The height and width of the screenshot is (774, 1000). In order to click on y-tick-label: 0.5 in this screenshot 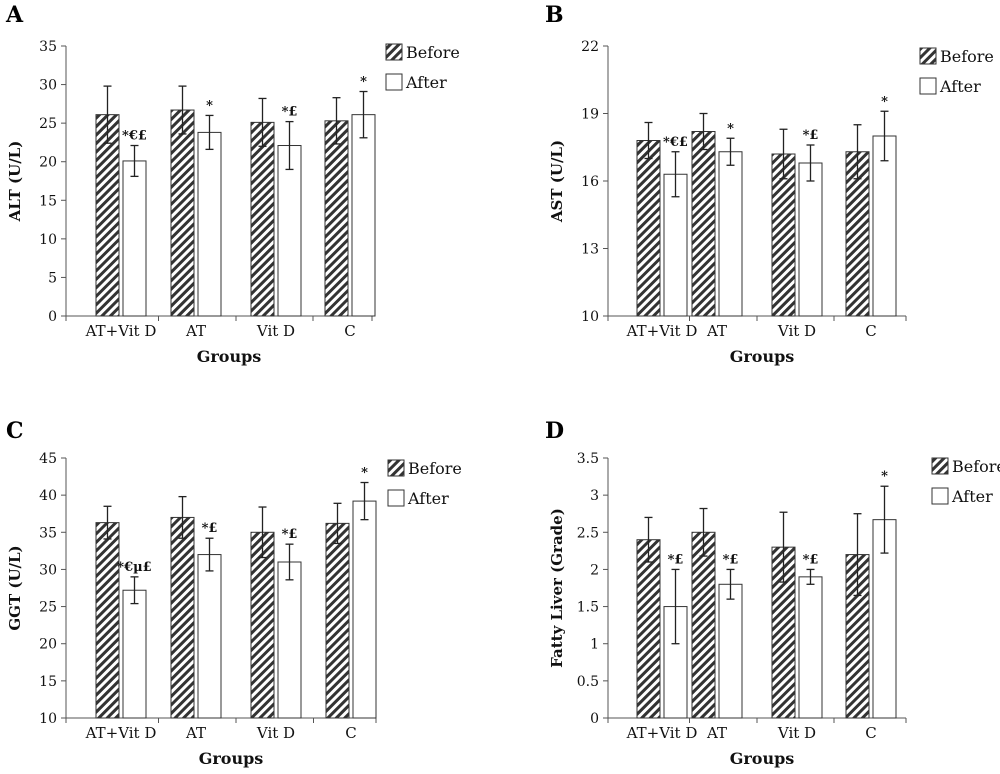, I will do `click(588, 682)`.